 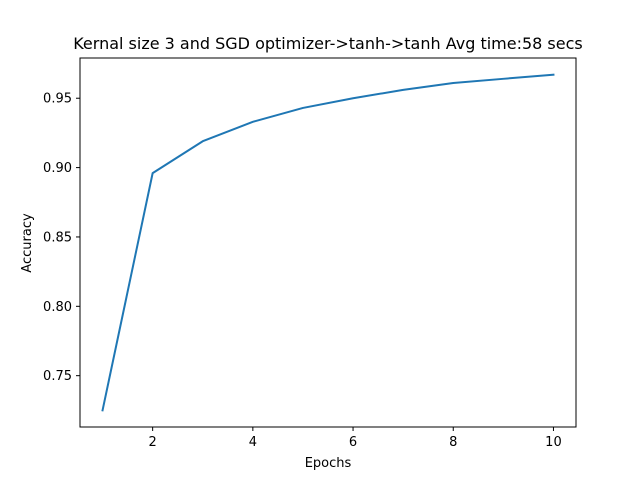 I want to click on x-tick-label: 4, so click(x=253, y=442).